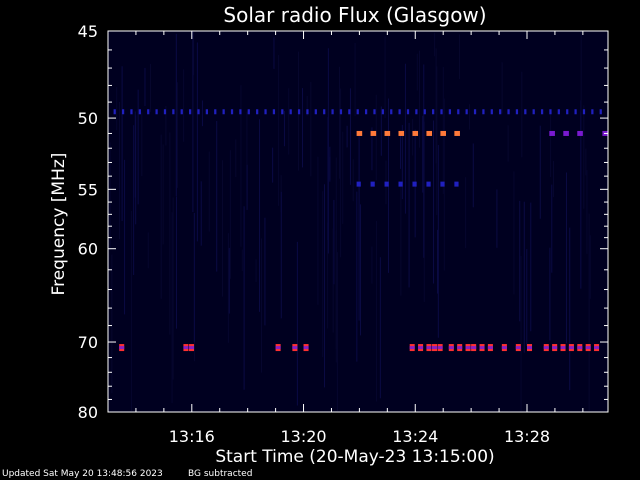  What do you see at coordinates (88, 412) in the screenshot?
I see `y-tick-label: 80` at bounding box center [88, 412].